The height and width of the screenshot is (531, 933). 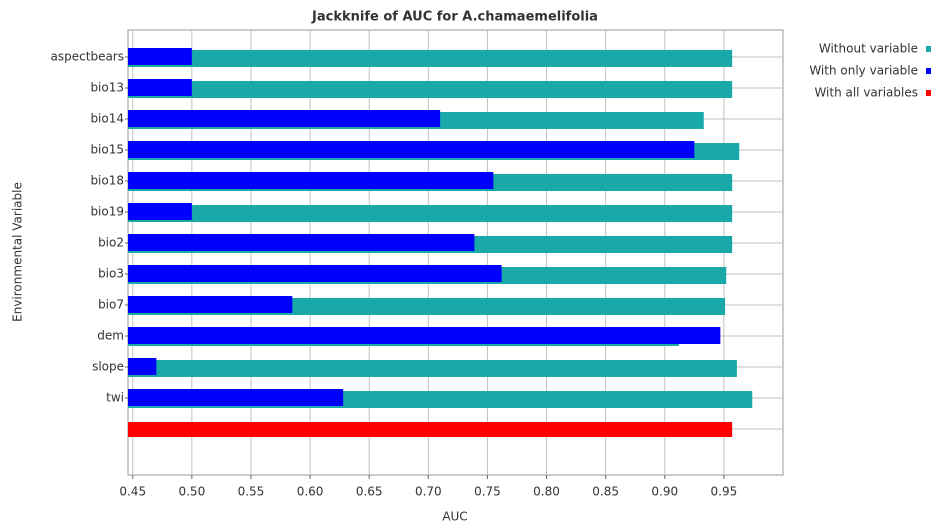 I want to click on x-tick-label: 0.80, so click(x=546, y=492).